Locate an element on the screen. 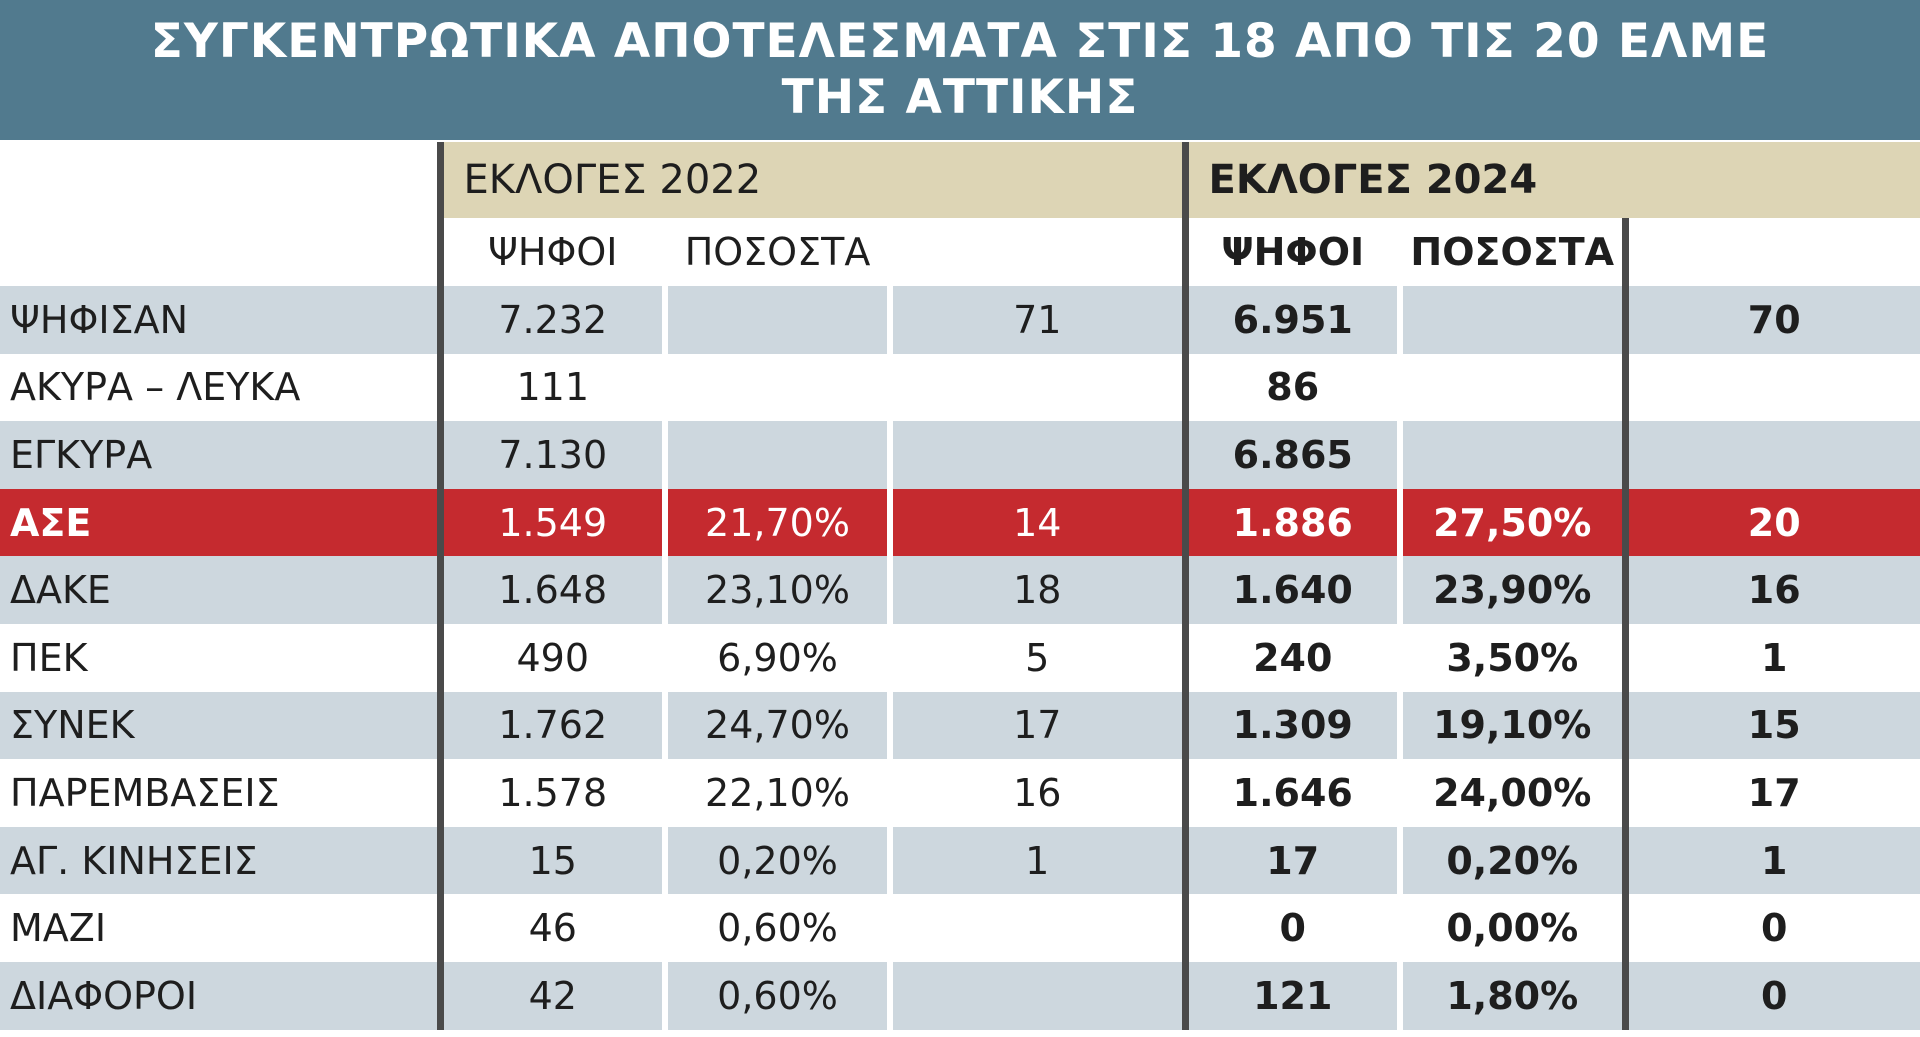  percent-2024-cell: 27,50% is located at coordinates (1511, 522).